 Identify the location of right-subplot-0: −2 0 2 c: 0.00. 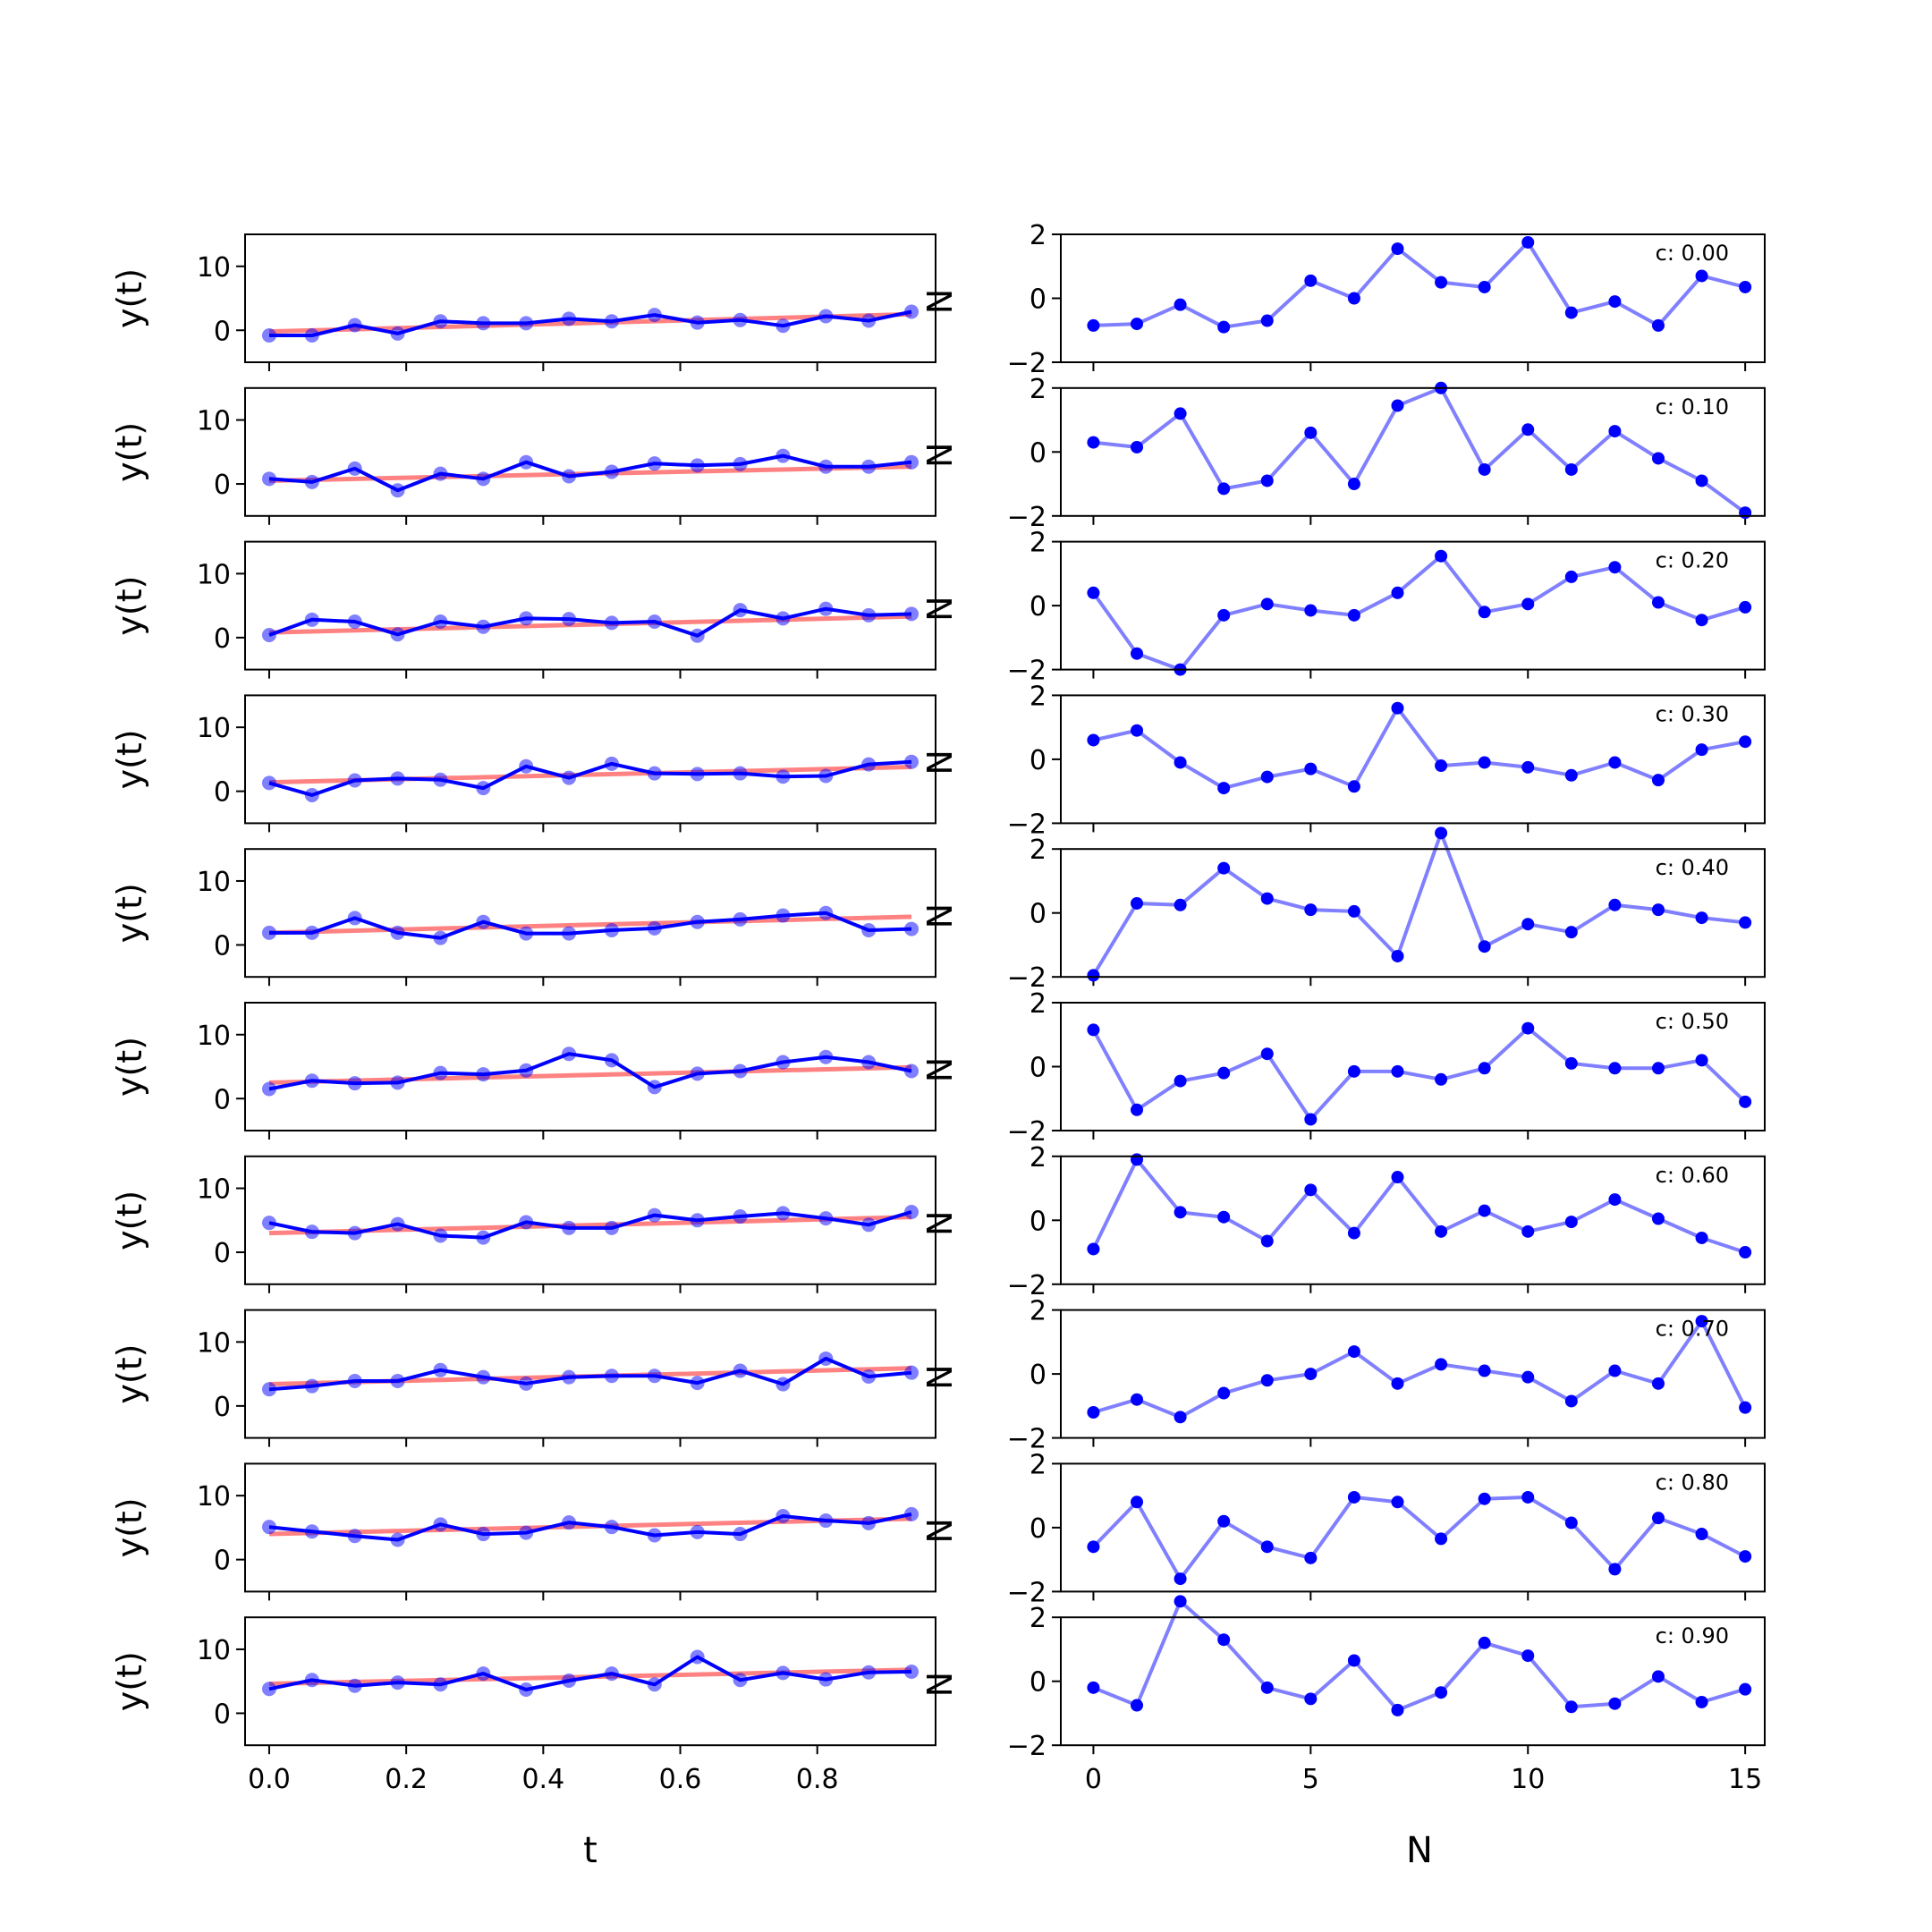
(1386, 299).